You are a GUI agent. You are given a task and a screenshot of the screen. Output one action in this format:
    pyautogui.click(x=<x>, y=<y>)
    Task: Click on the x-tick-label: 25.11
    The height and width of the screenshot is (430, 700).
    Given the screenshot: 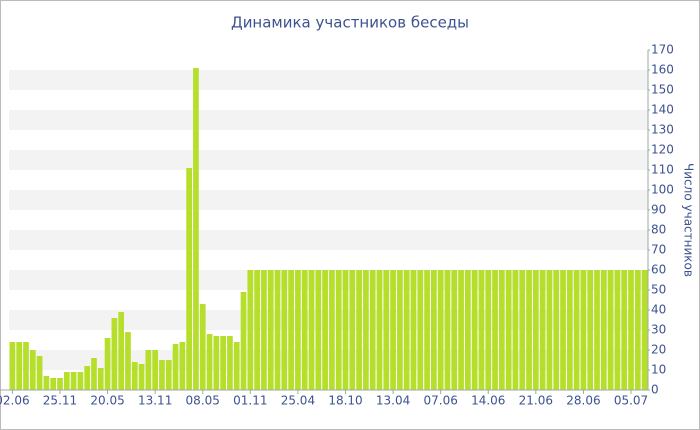 What is the action you would take?
    pyautogui.click(x=60, y=401)
    